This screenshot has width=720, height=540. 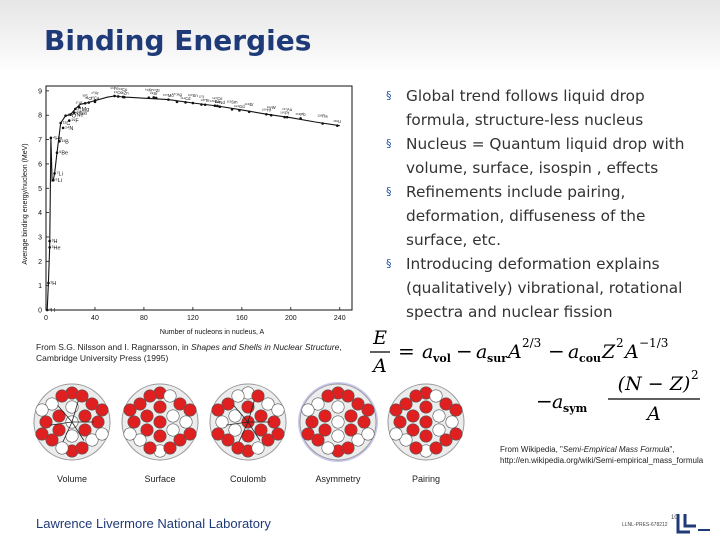 I want to click on y-tick-label: 1, so click(x=40, y=286).